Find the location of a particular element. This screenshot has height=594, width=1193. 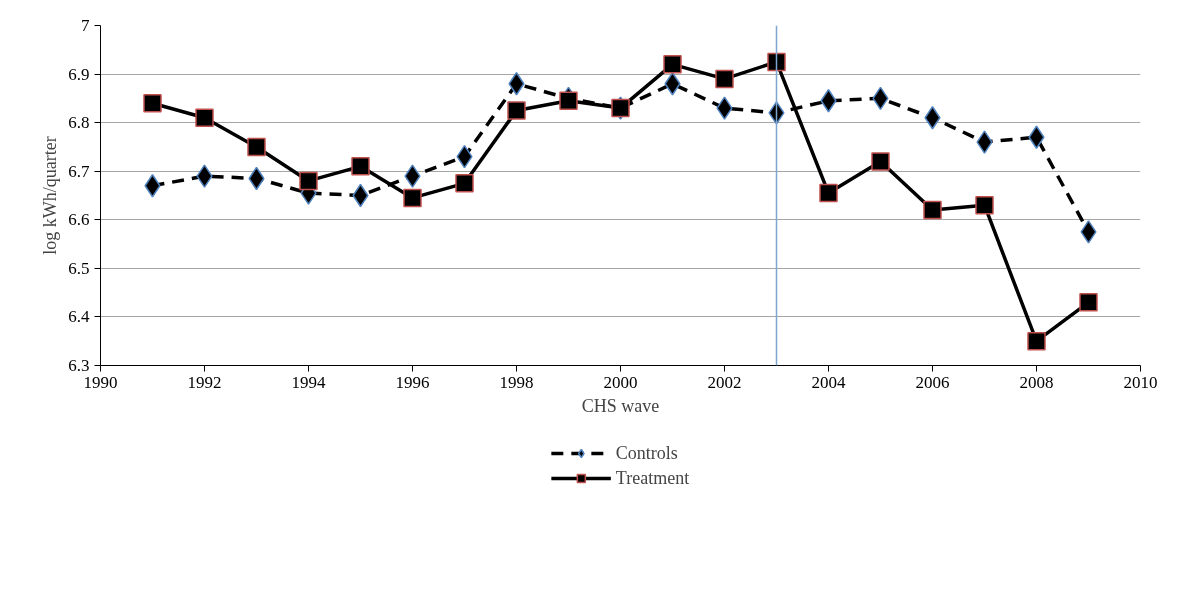

x-tick-label: 2004 is located at coordinates (828, 382).